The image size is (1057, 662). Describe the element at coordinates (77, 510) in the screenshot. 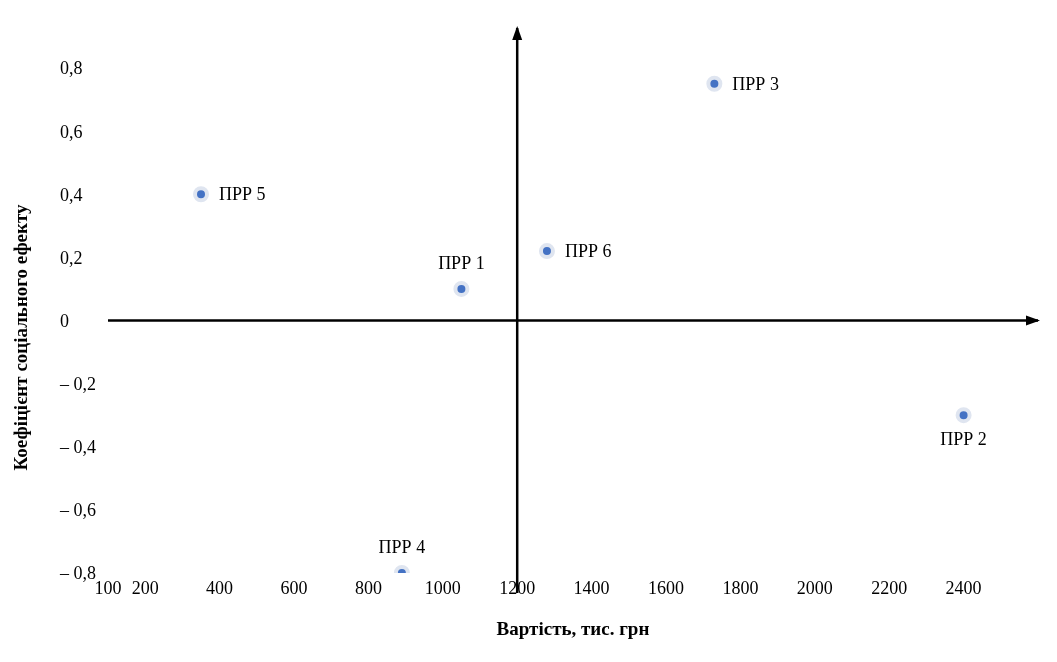

I see `y-tick-label: – 0,6` at that location.